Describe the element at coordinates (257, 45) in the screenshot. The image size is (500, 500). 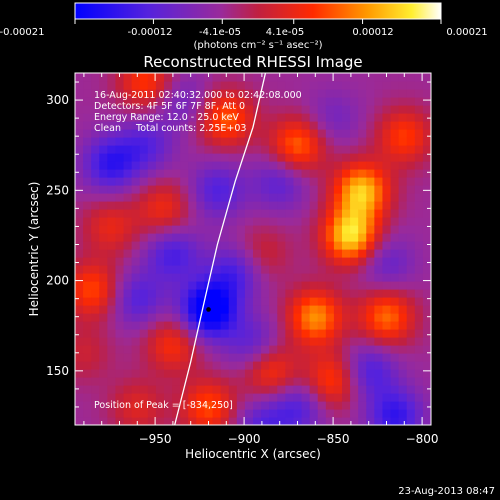
I see `colorbar-unit-label: (photons cm⁻² s⁻¹ asec⁻²)` at that location.